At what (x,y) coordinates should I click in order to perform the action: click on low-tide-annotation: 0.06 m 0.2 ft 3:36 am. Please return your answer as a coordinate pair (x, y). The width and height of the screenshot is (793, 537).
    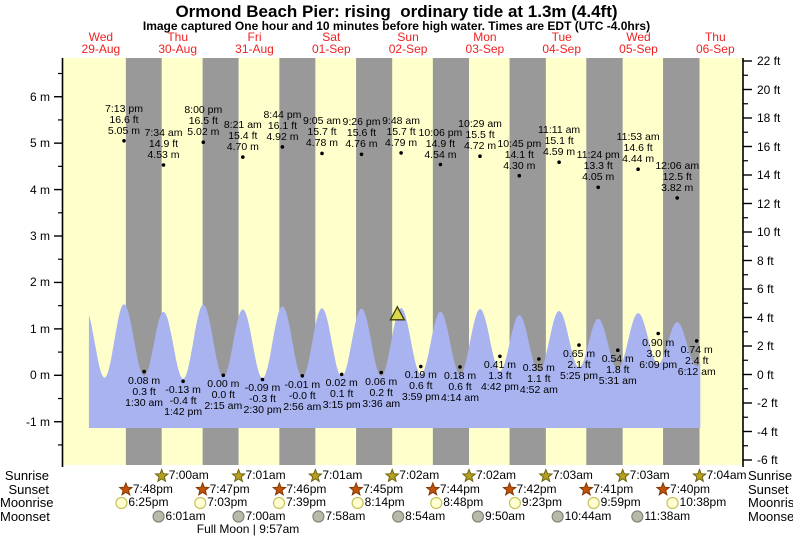
    Looking at the image, I should click on (381, 392).